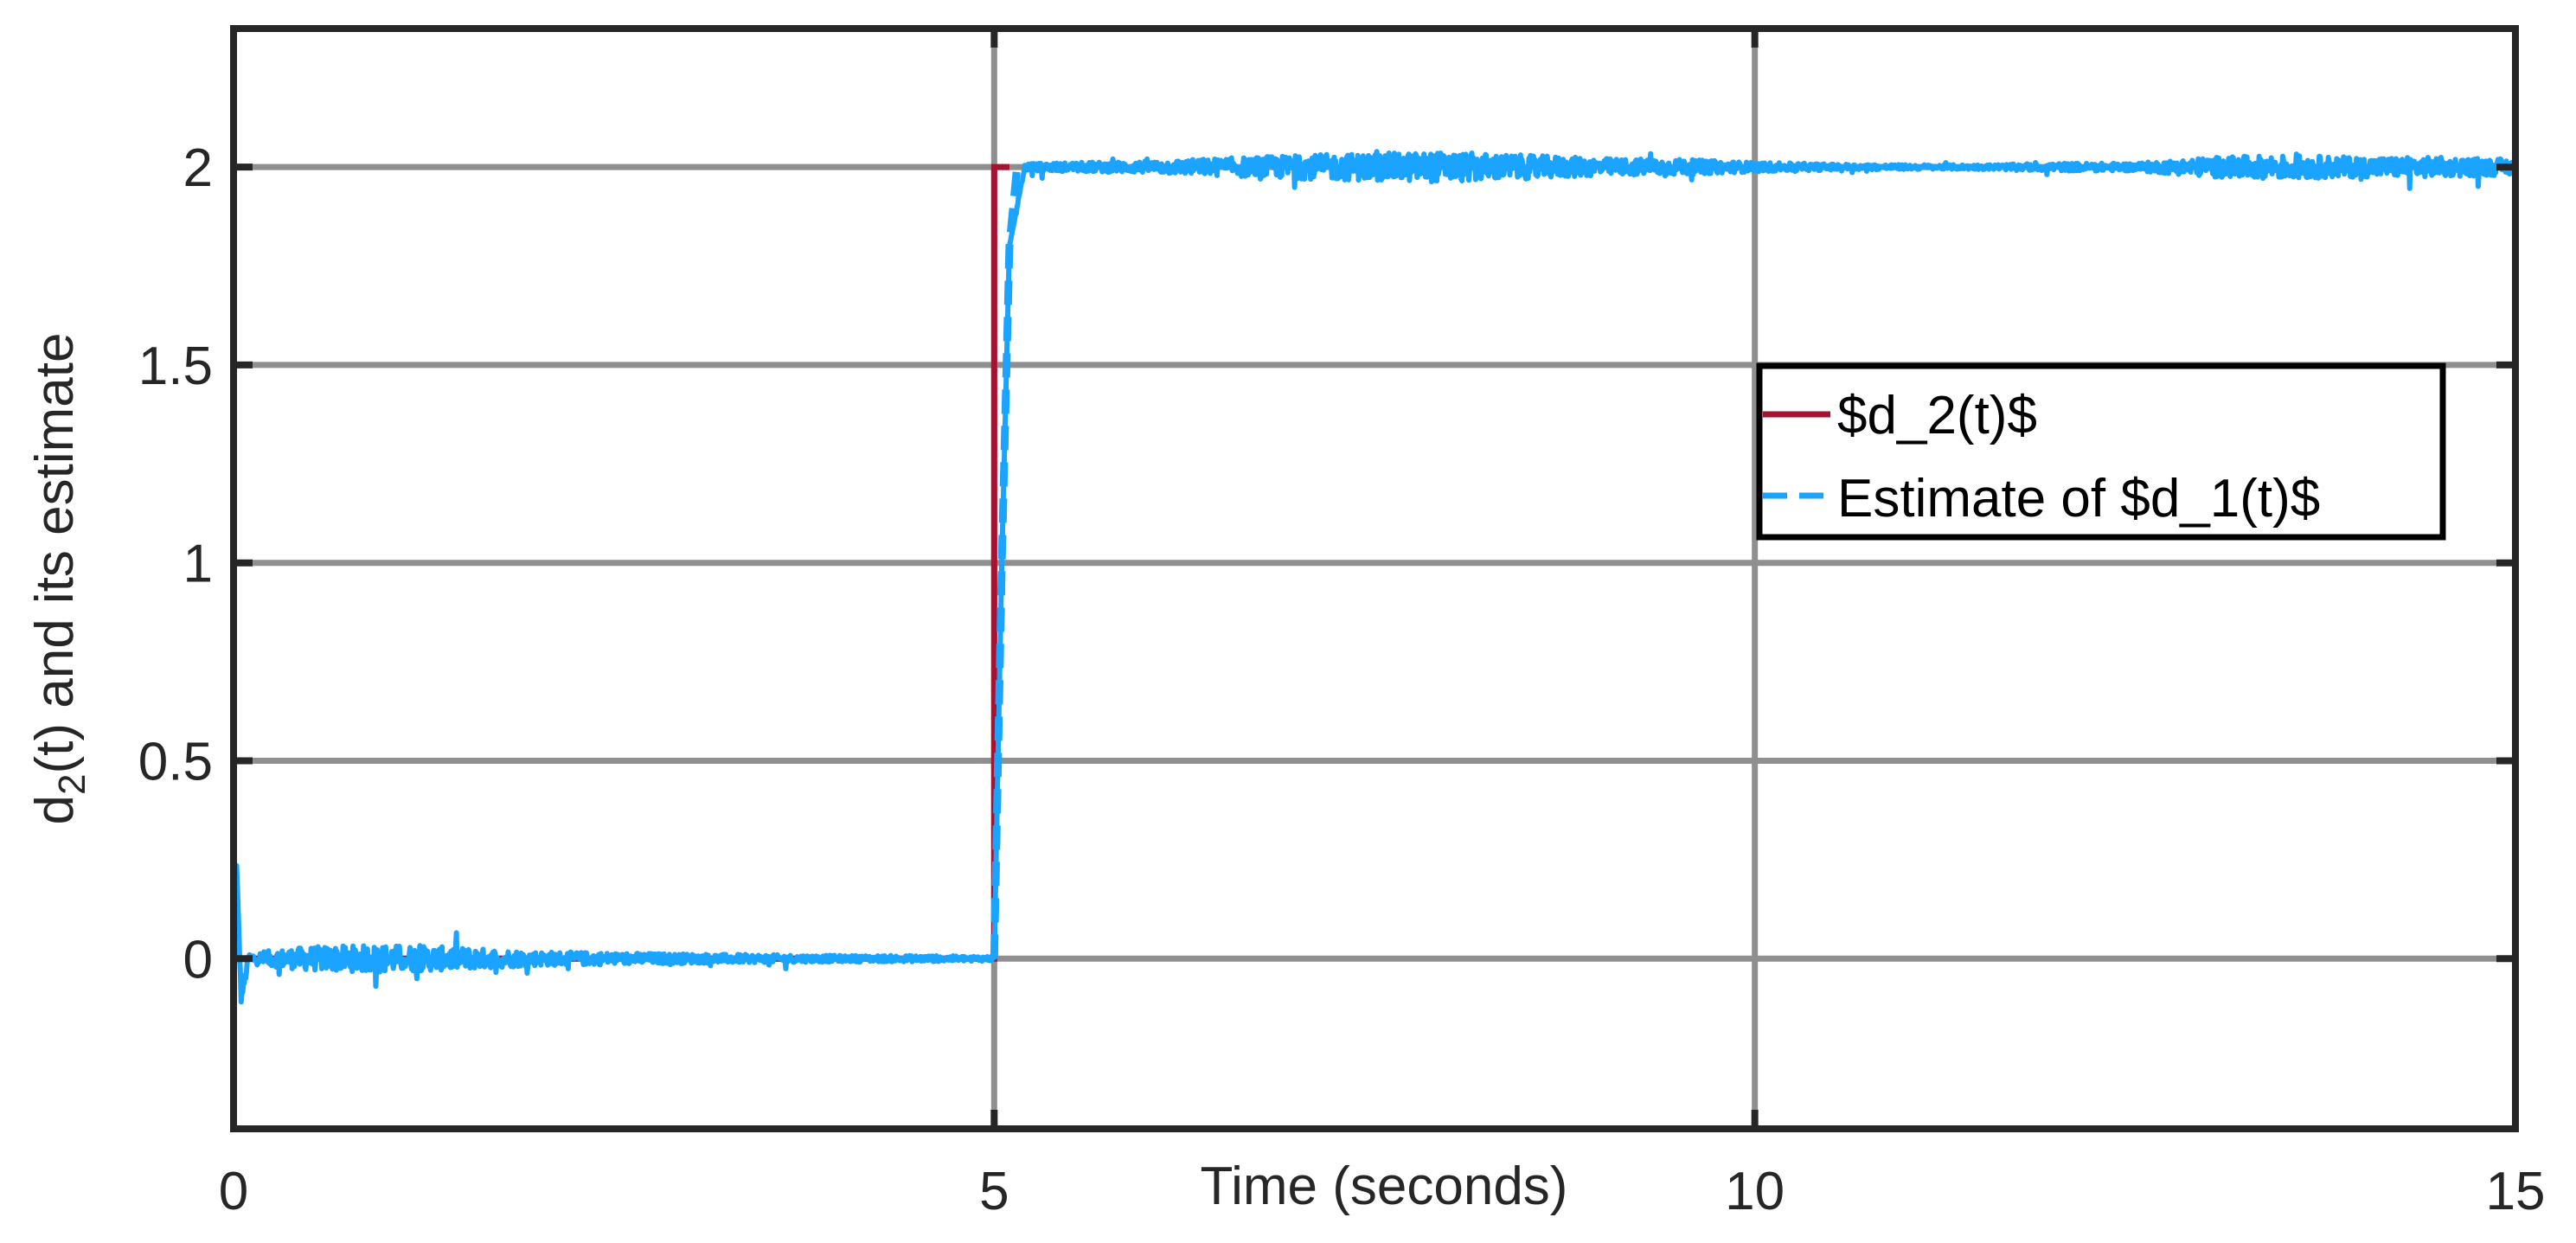 This screenshot has height=1243, width=2576. Describe the element at coordinates (198, 168) in the screenshot. I see `y-tick-label: 2` at that location.